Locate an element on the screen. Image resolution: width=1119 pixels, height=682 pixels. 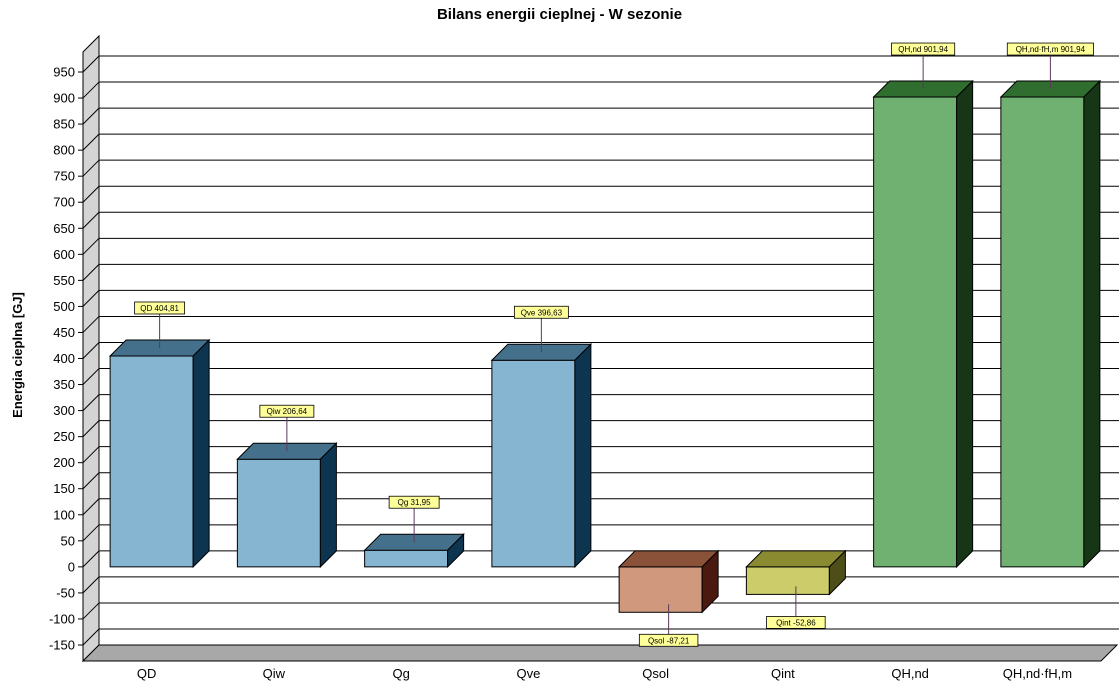
data-label: Qiw 206,64 is located at coordinates (287, 411).